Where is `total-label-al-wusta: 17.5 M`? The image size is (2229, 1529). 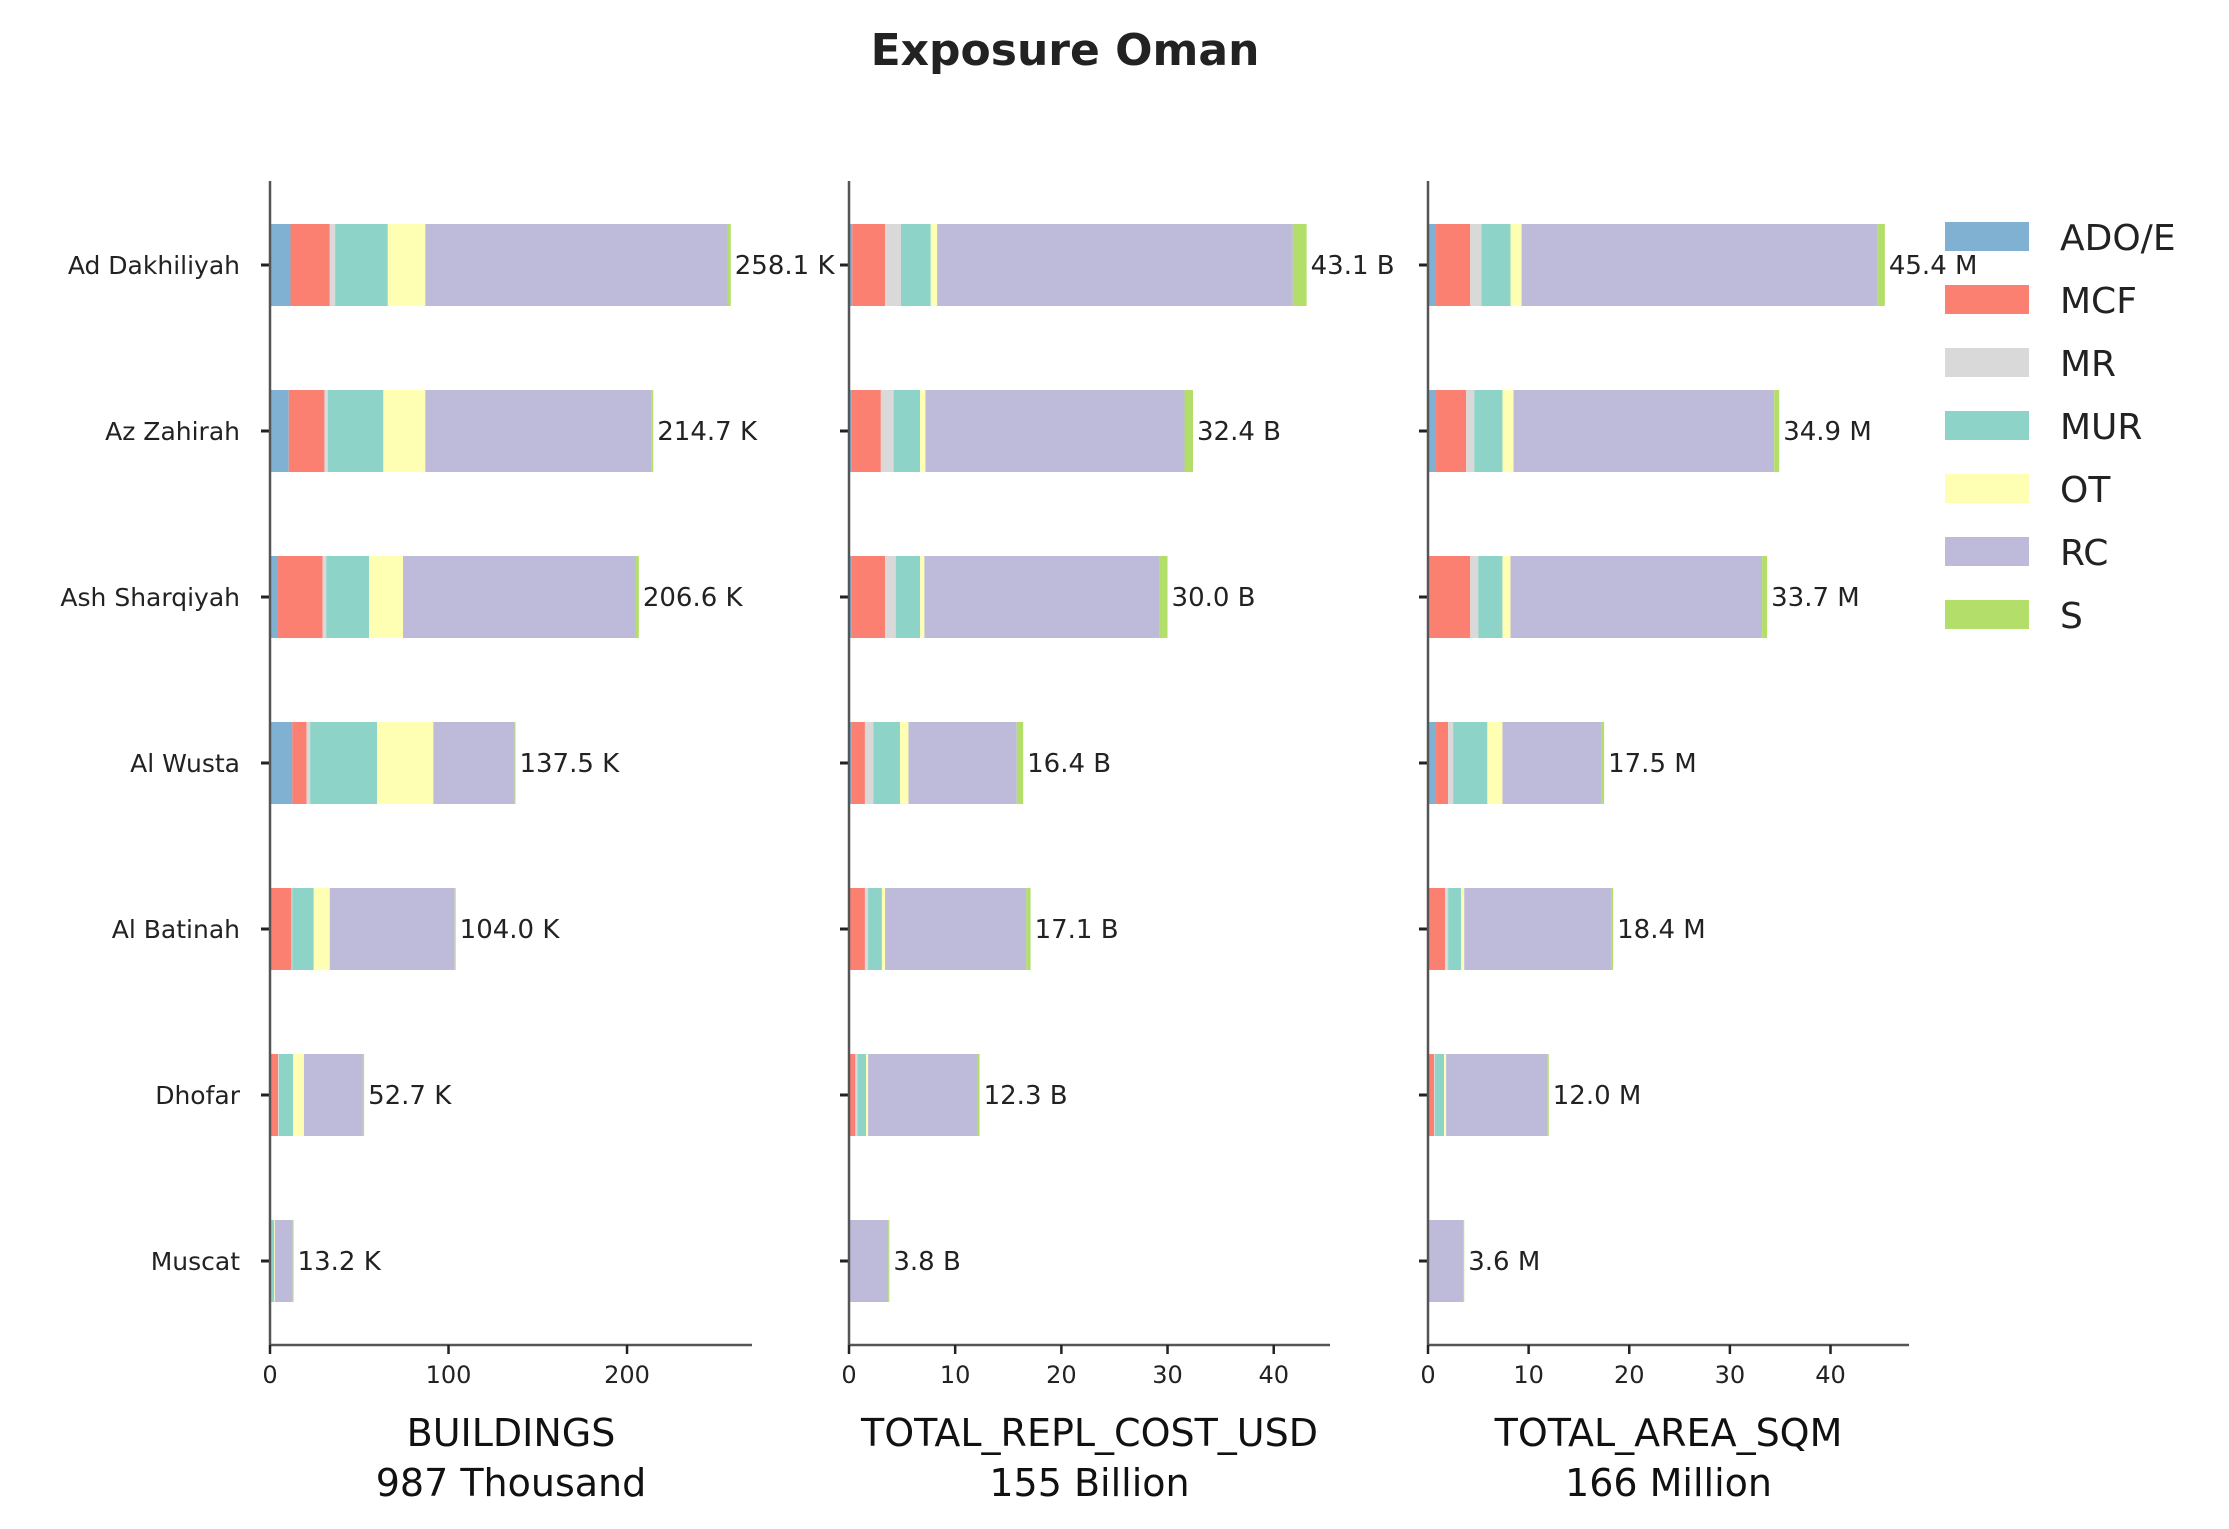 total-label-al-wusta: 17.5 M is located at coordinates (1652, 764).